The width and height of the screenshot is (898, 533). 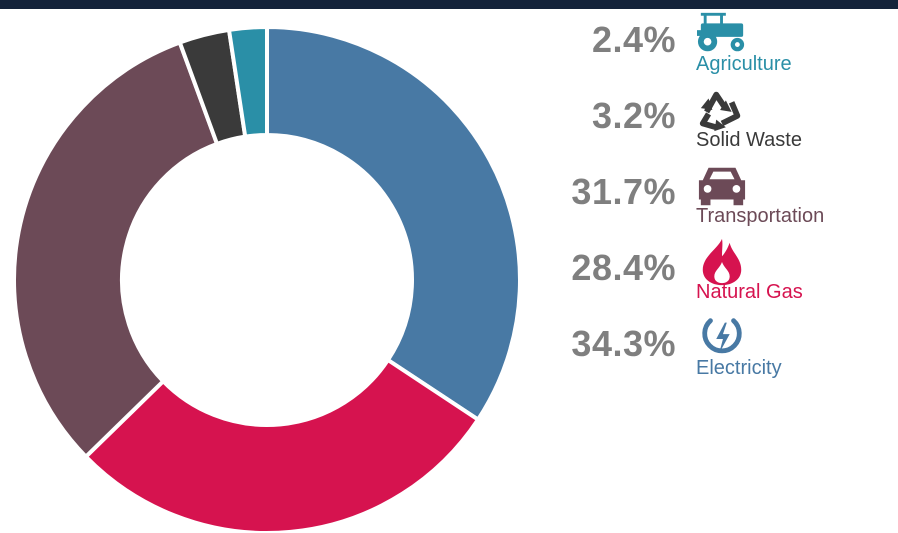 What do you see at coordinates (633, 115) in the screenshot?
I see `legend-percent-solid-waste: 3.2%` at bounding box center [633, 115].